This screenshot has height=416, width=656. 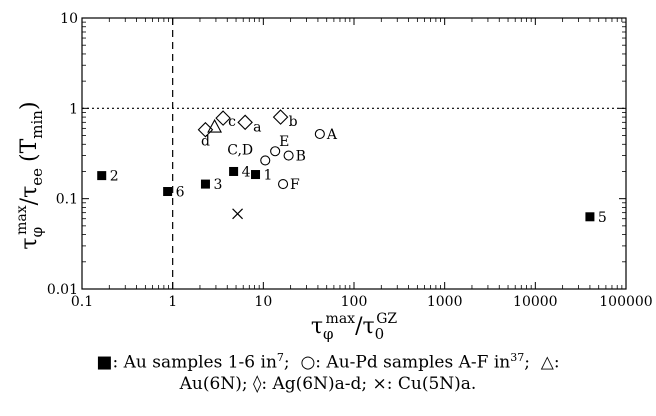 I want to click on data-label: 6, so click(x=180, y=193).